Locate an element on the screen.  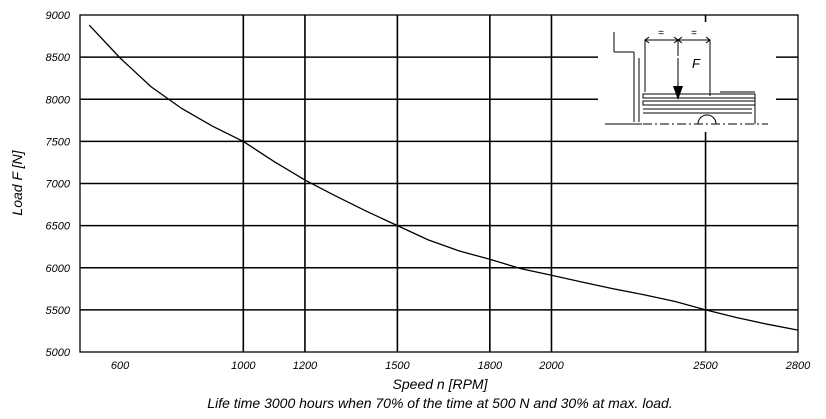
x-axis-label: Speed n [RPM] is located at coordinates (441, 384).